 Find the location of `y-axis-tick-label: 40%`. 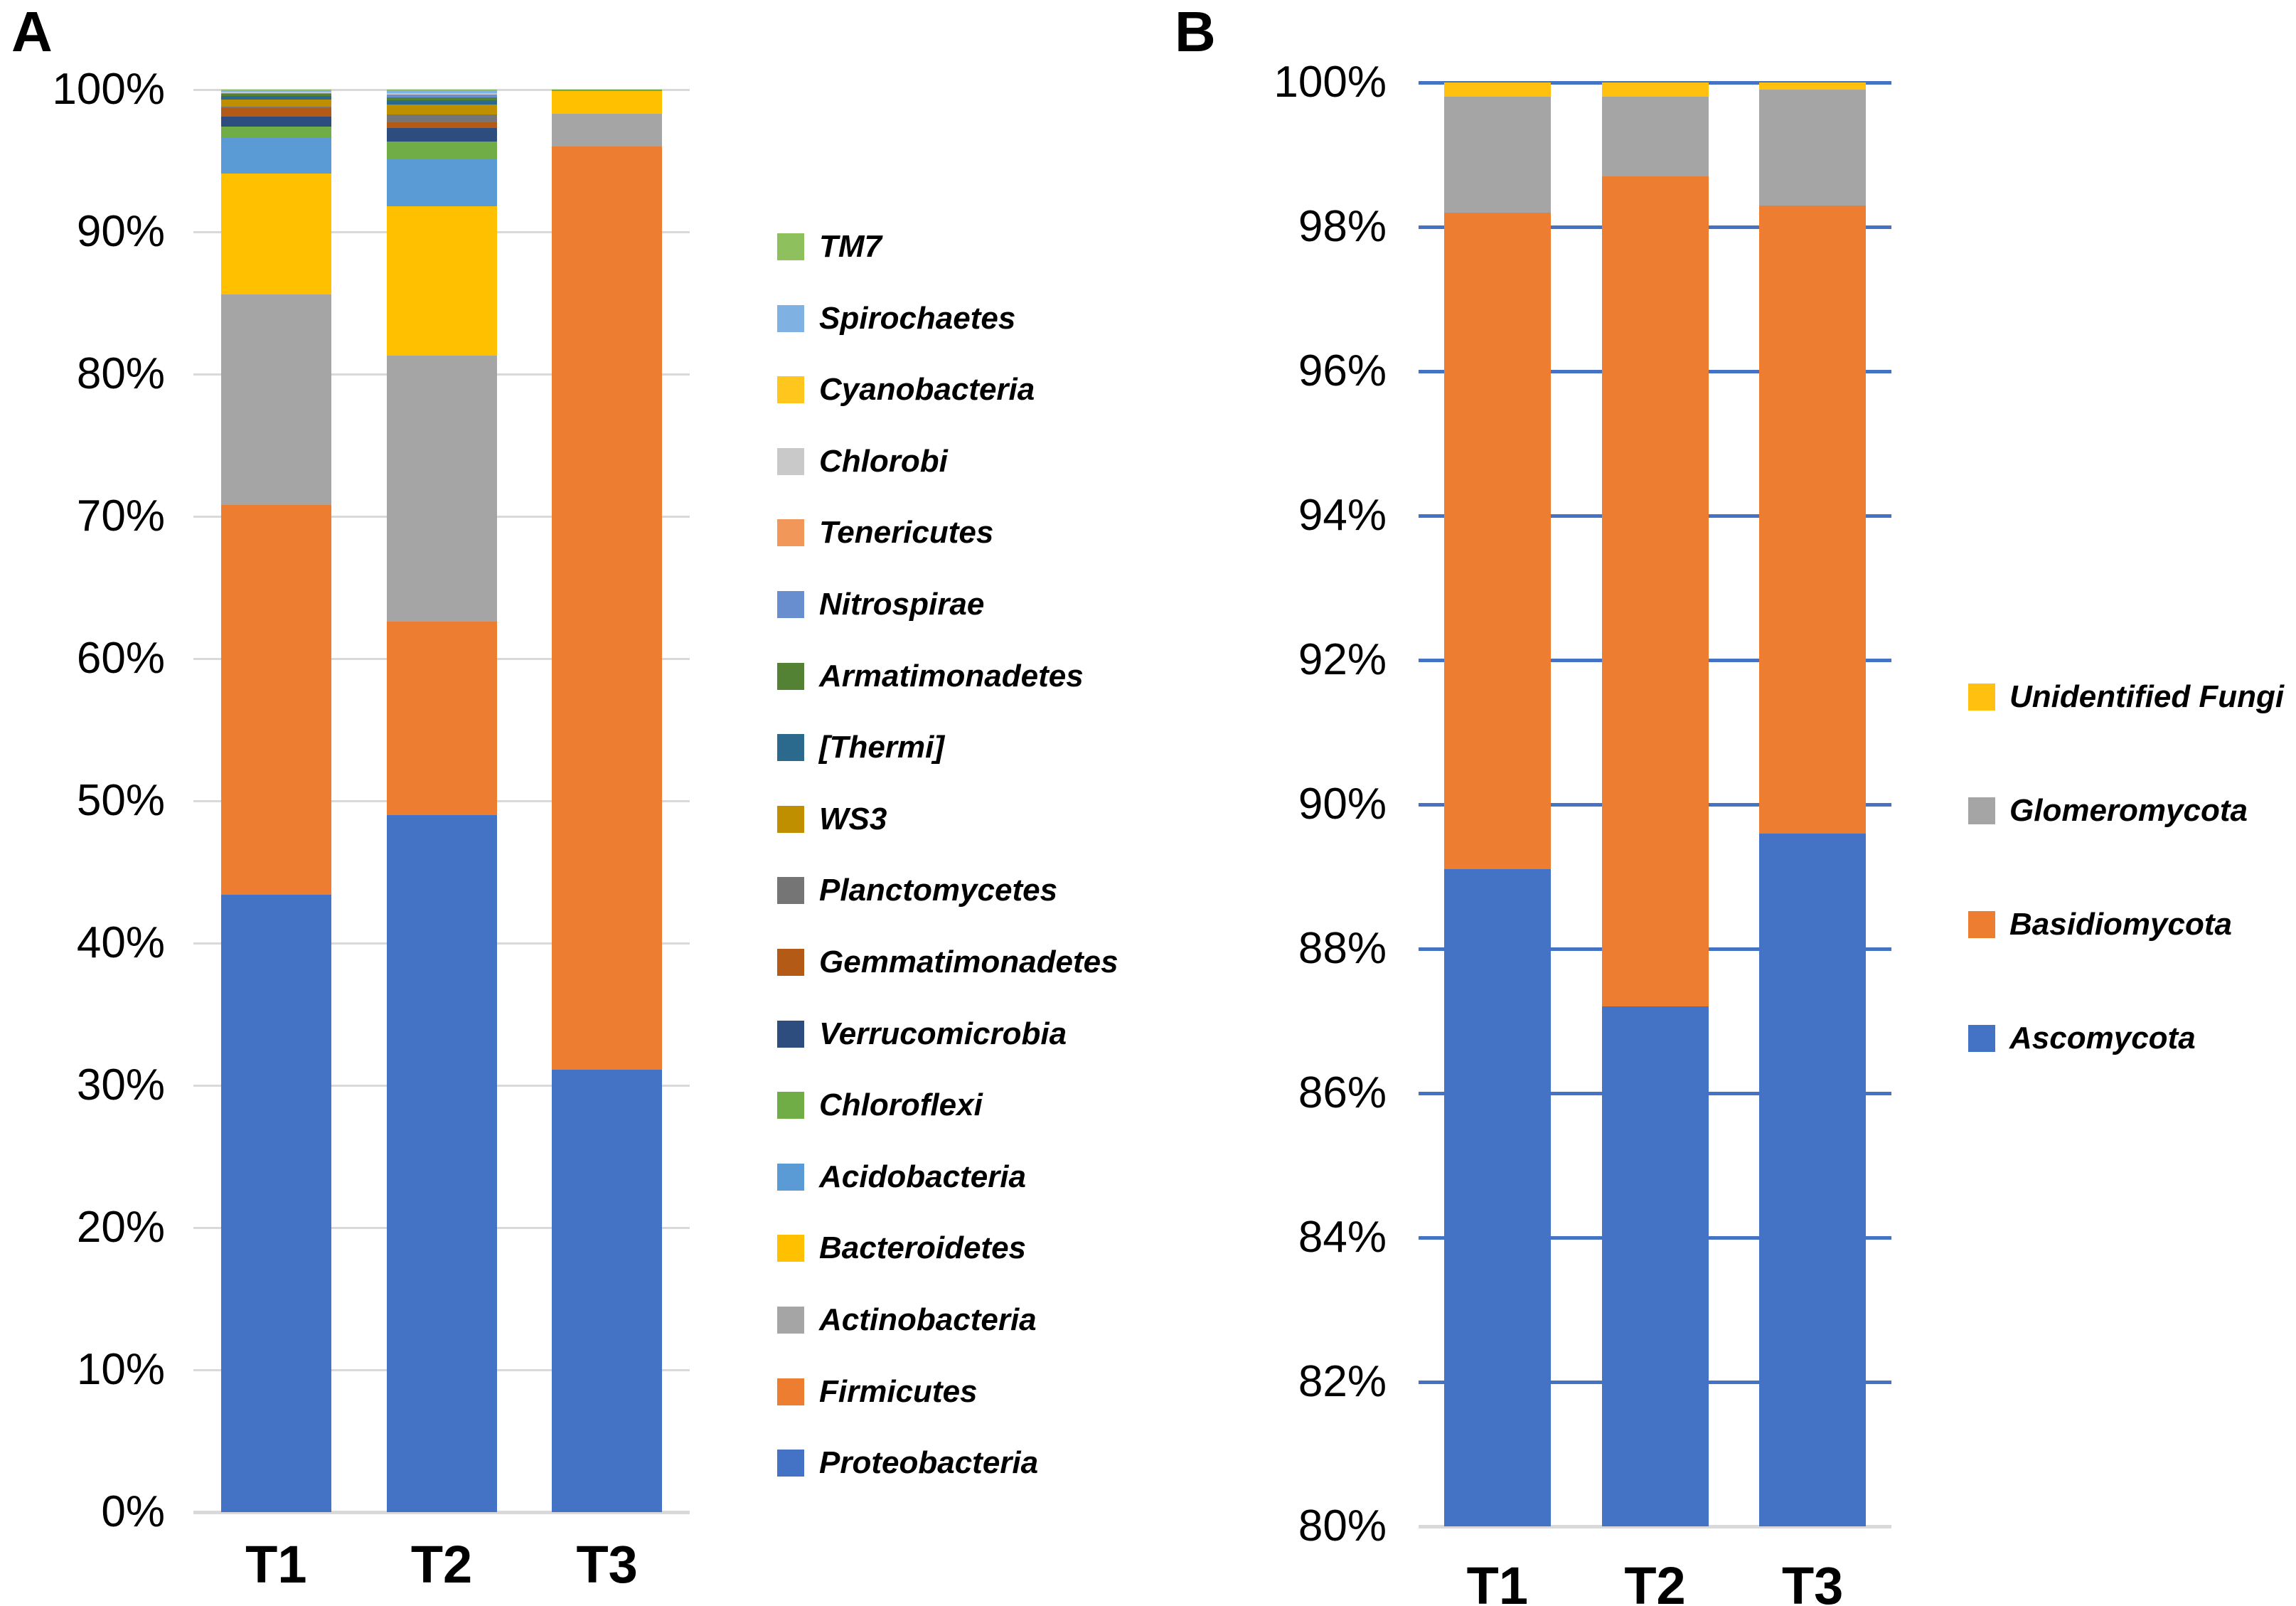

y-axis-tick-label: 40% is located at coordinates (120, 942).